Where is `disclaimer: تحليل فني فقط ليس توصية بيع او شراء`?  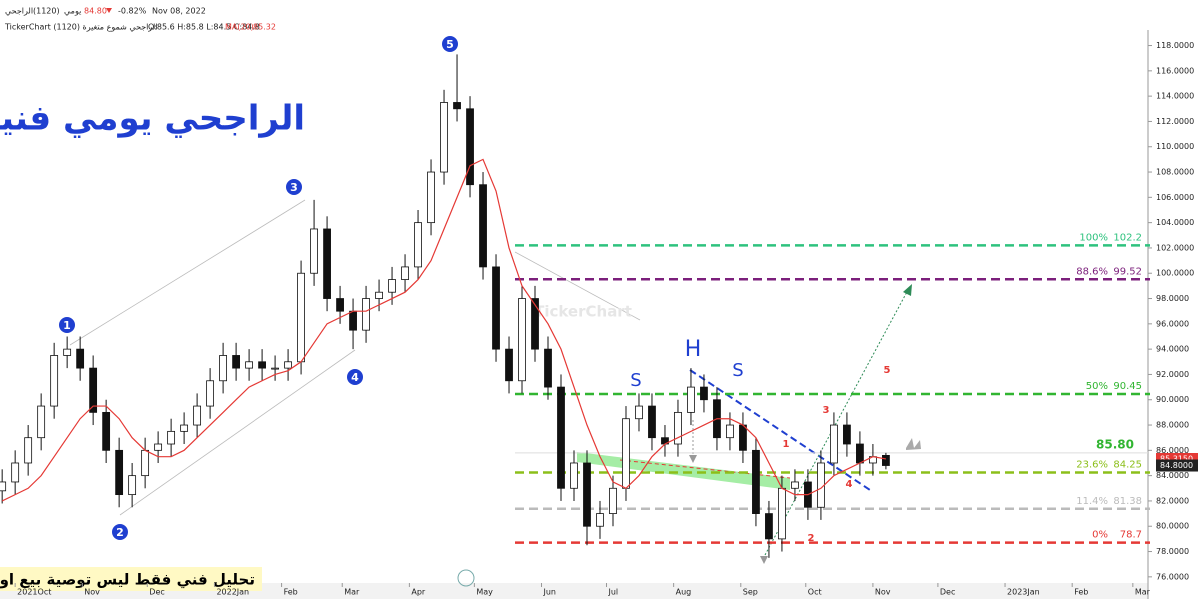 disclaimer: تحليل فني فقط ليس توصية بيع او شراء is located at coordinates (127, 580).